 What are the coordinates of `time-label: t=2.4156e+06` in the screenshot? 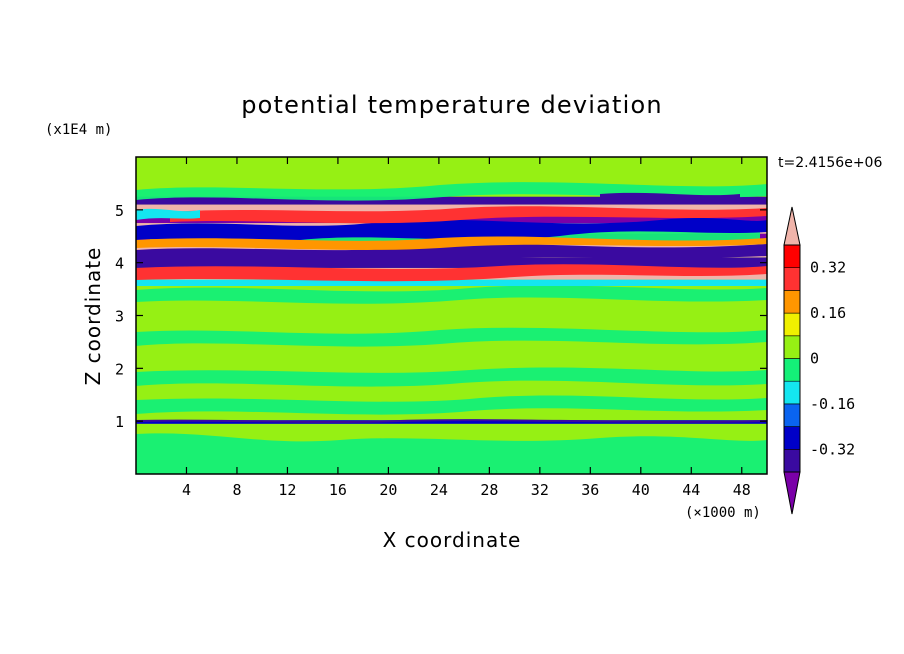 It's located at (830, 163).